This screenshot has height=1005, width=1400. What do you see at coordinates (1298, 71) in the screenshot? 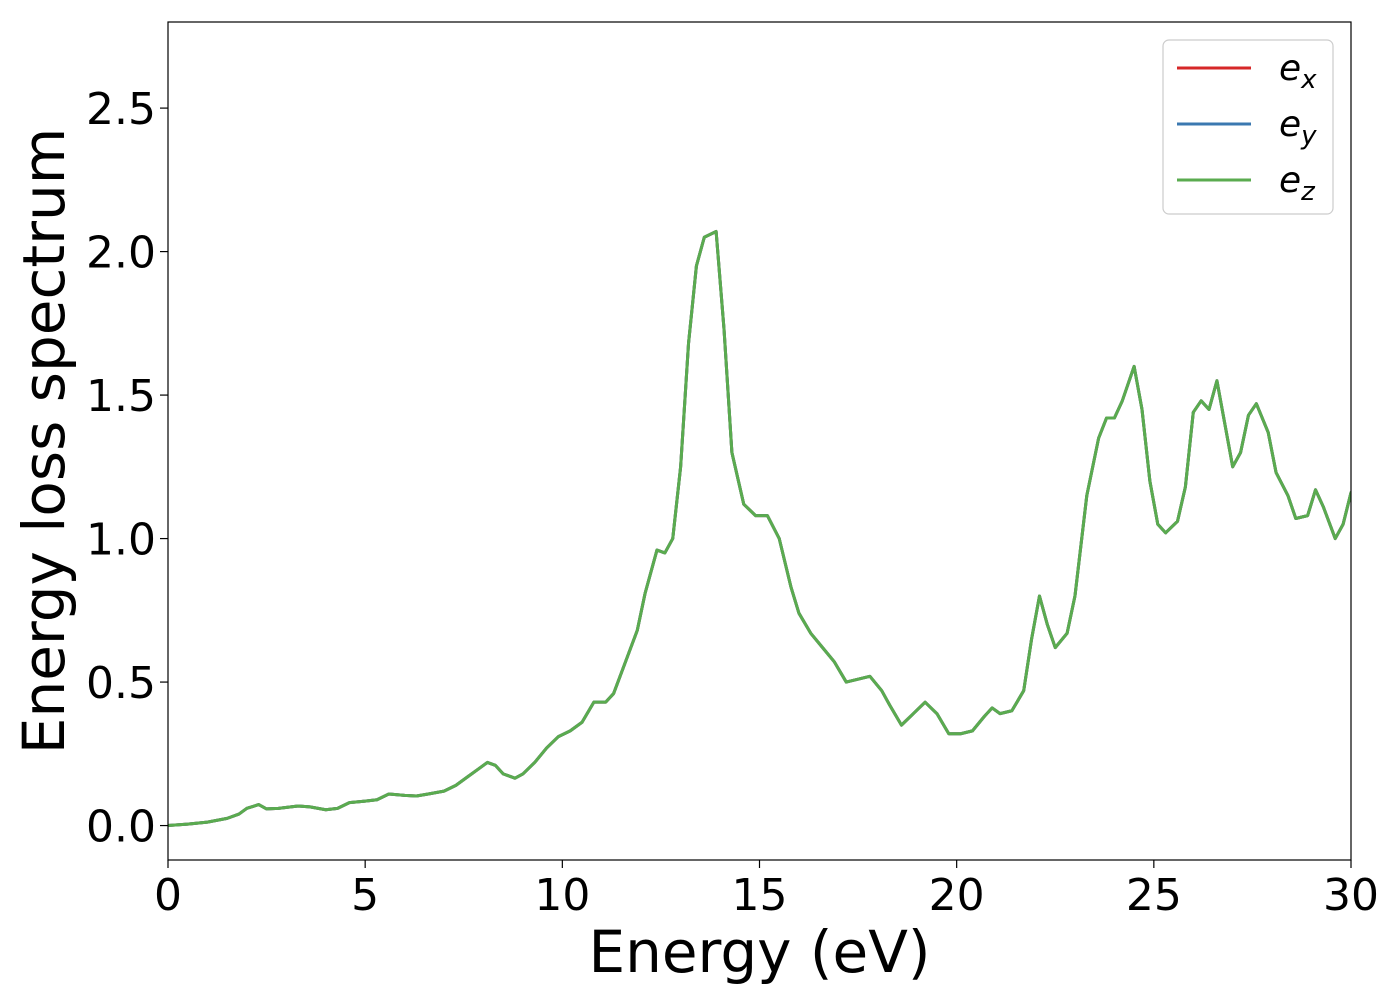
I see `legend-label: ex` at bounding box center [1298, 71].